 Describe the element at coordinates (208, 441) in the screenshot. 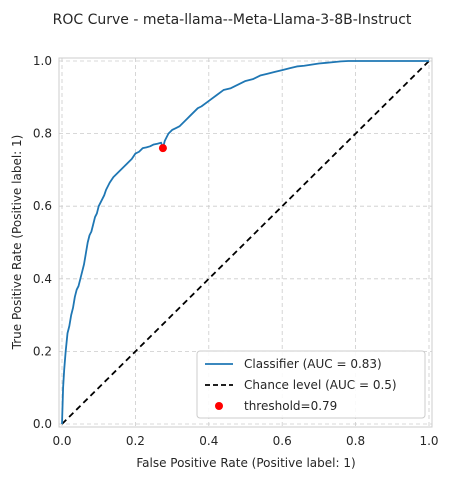

I see `x-tick-label: 0.4` at that location.